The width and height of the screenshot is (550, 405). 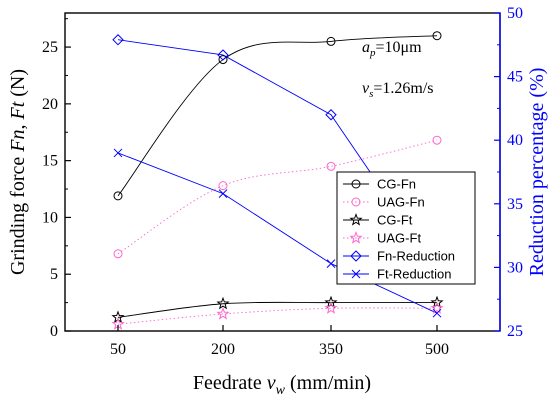 I want to click on annotation-ap: ap=10μm, so click(x=392, y=49).